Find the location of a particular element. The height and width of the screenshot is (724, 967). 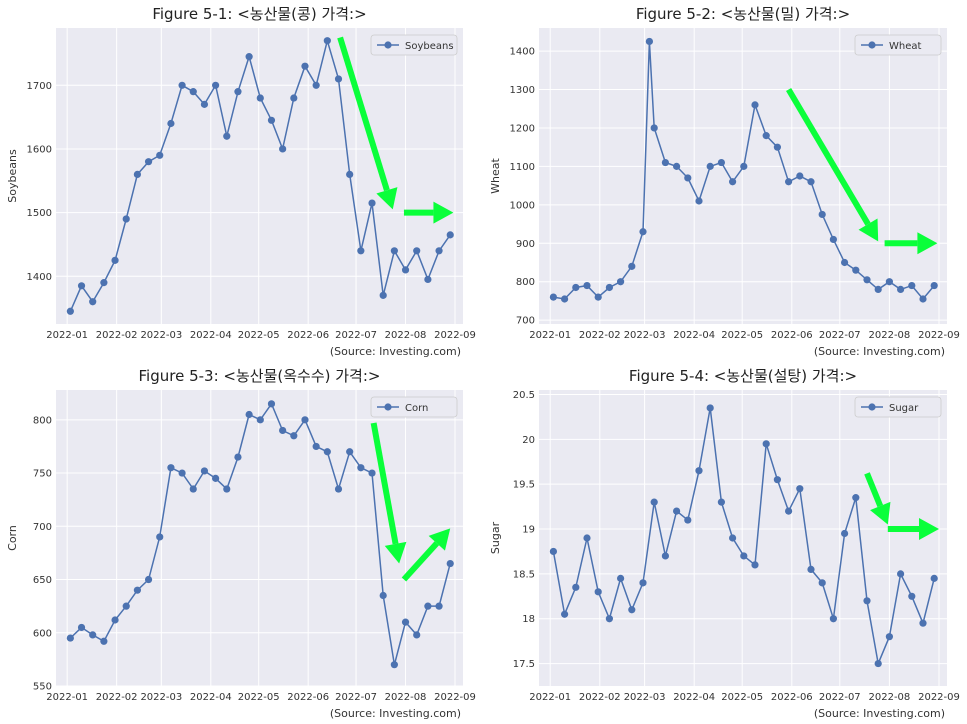

y-tick-label: 1000 is located at coordinates (522, 205).